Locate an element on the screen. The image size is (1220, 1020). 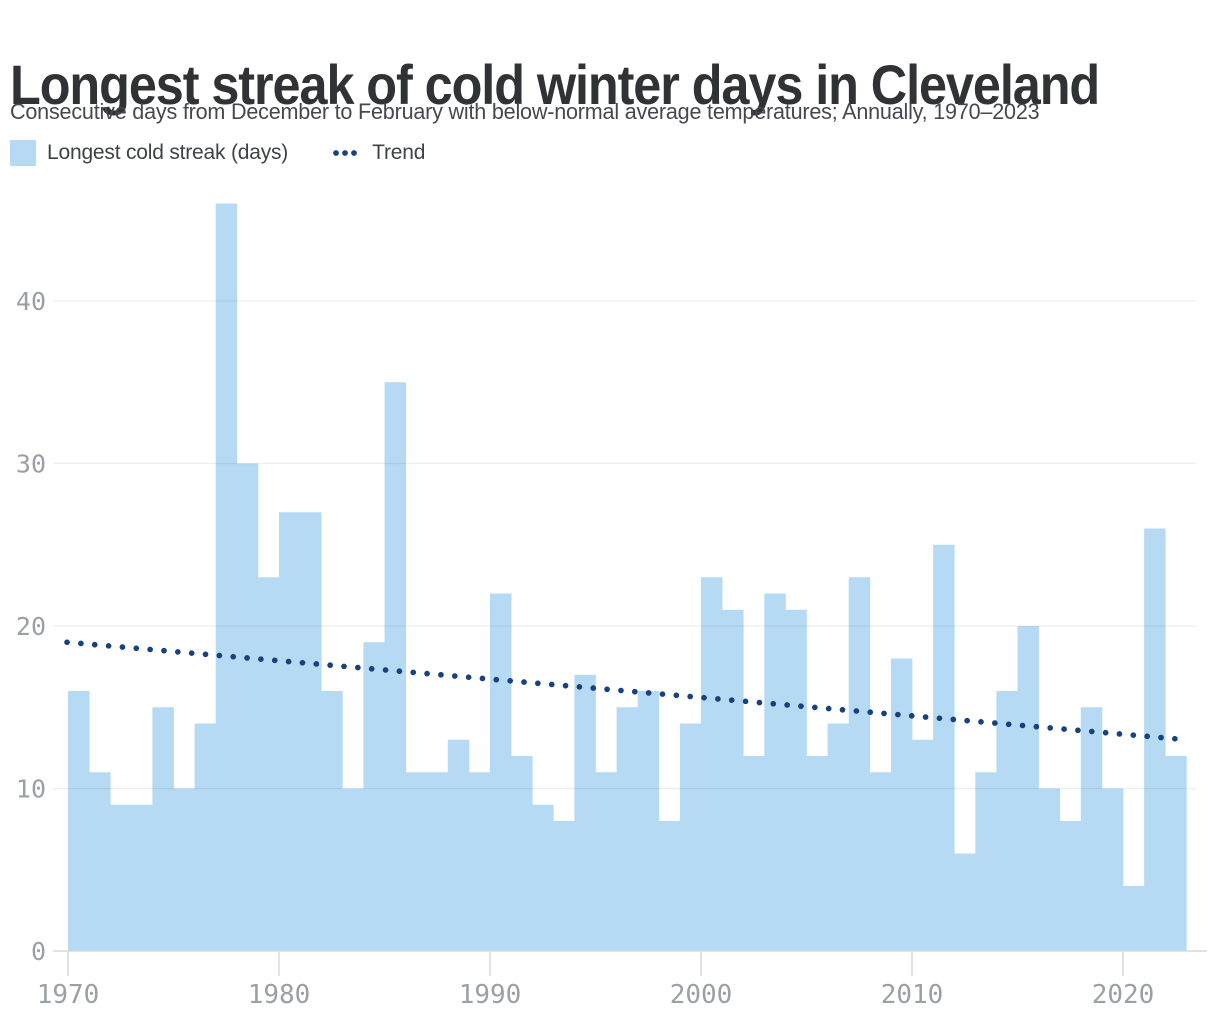
bar-1989 is located at coordinates (479, 861).